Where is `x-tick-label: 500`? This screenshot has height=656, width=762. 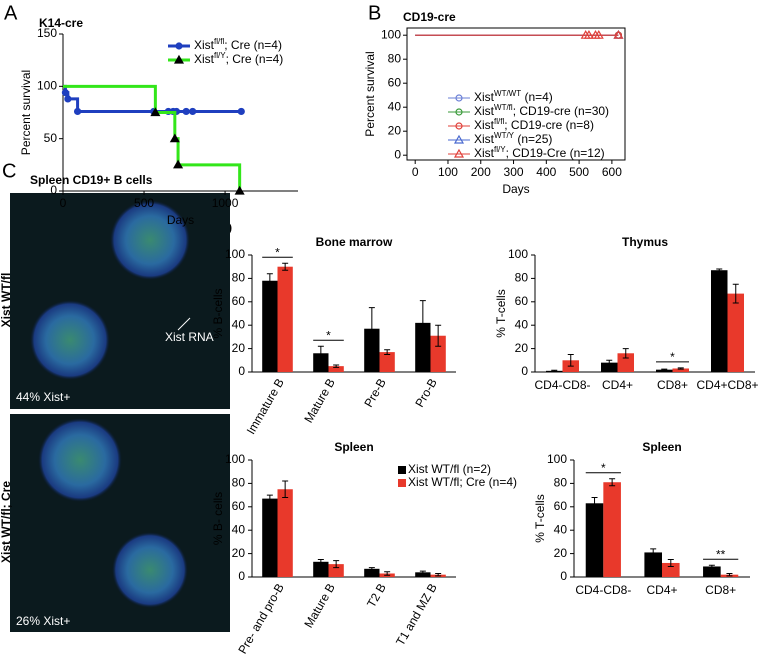 x-tick-label: 500 is located at coordinates (144, 203).